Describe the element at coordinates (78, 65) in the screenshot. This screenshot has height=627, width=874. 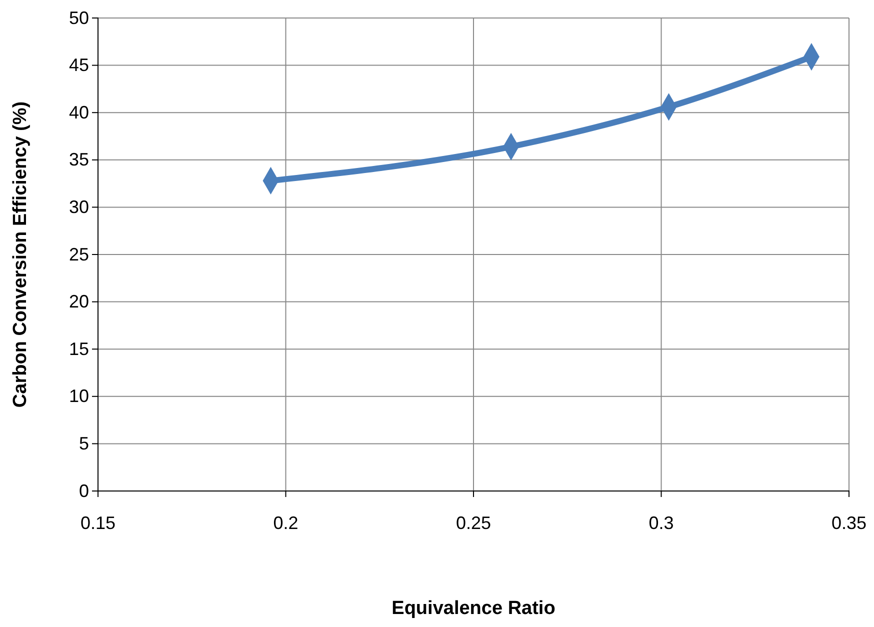
I see `y-tick-label: 45` at that location.